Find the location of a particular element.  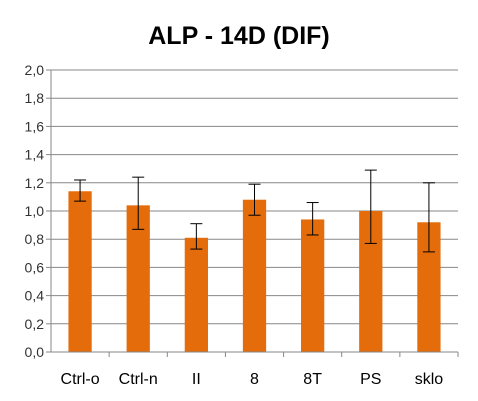

y-tick-label: 1,0 is located at coordinates (35, 211).